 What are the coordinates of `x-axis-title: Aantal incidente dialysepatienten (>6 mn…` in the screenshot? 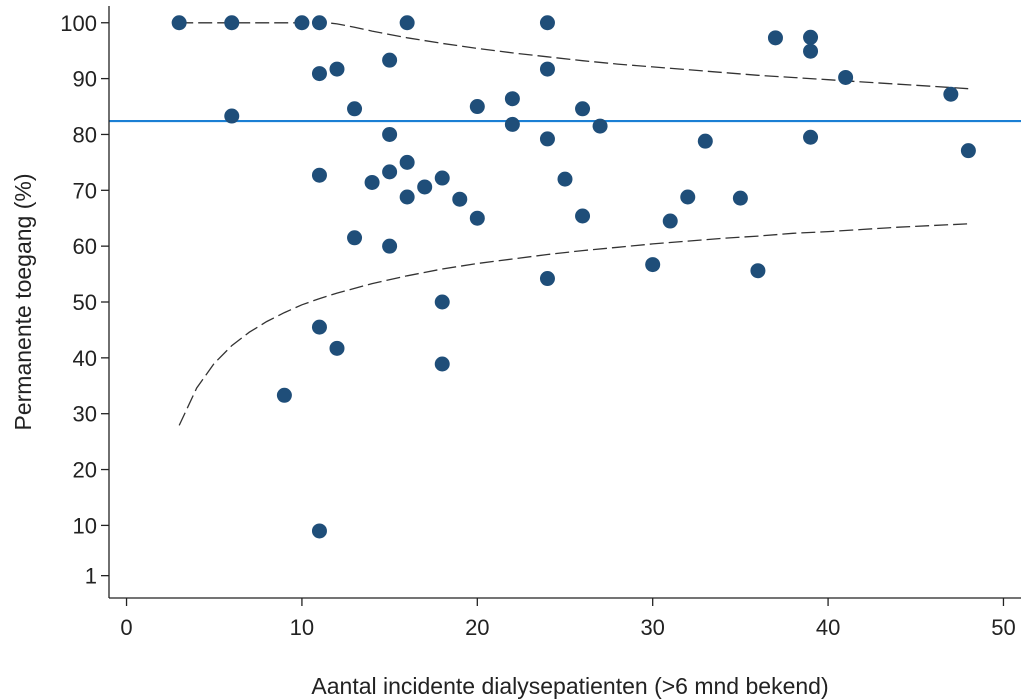 It's located at (569, 686).